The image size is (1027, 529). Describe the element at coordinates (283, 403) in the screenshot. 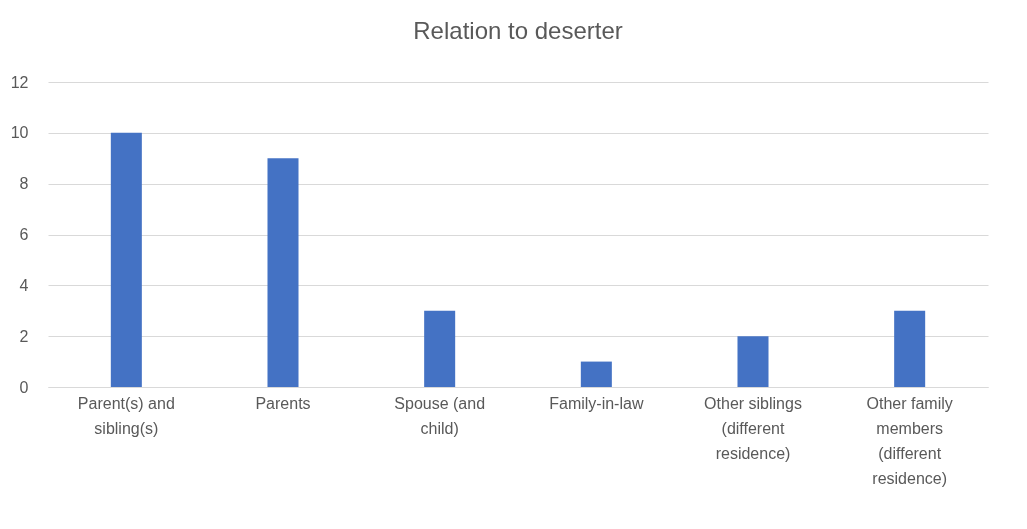

I see `x-tick-label: Parents` at that location.